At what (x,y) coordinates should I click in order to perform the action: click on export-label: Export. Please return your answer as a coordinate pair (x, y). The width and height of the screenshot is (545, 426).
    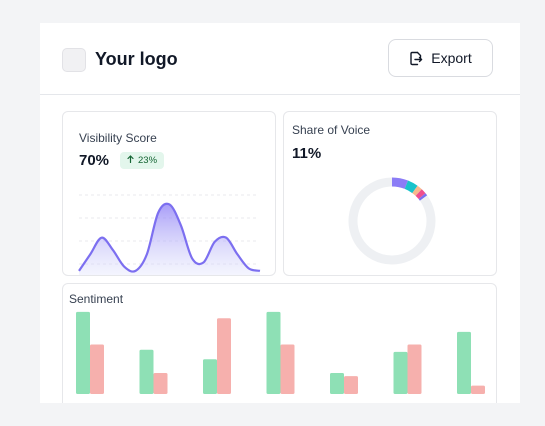
    Looking at the image, I should click on (451, 58).